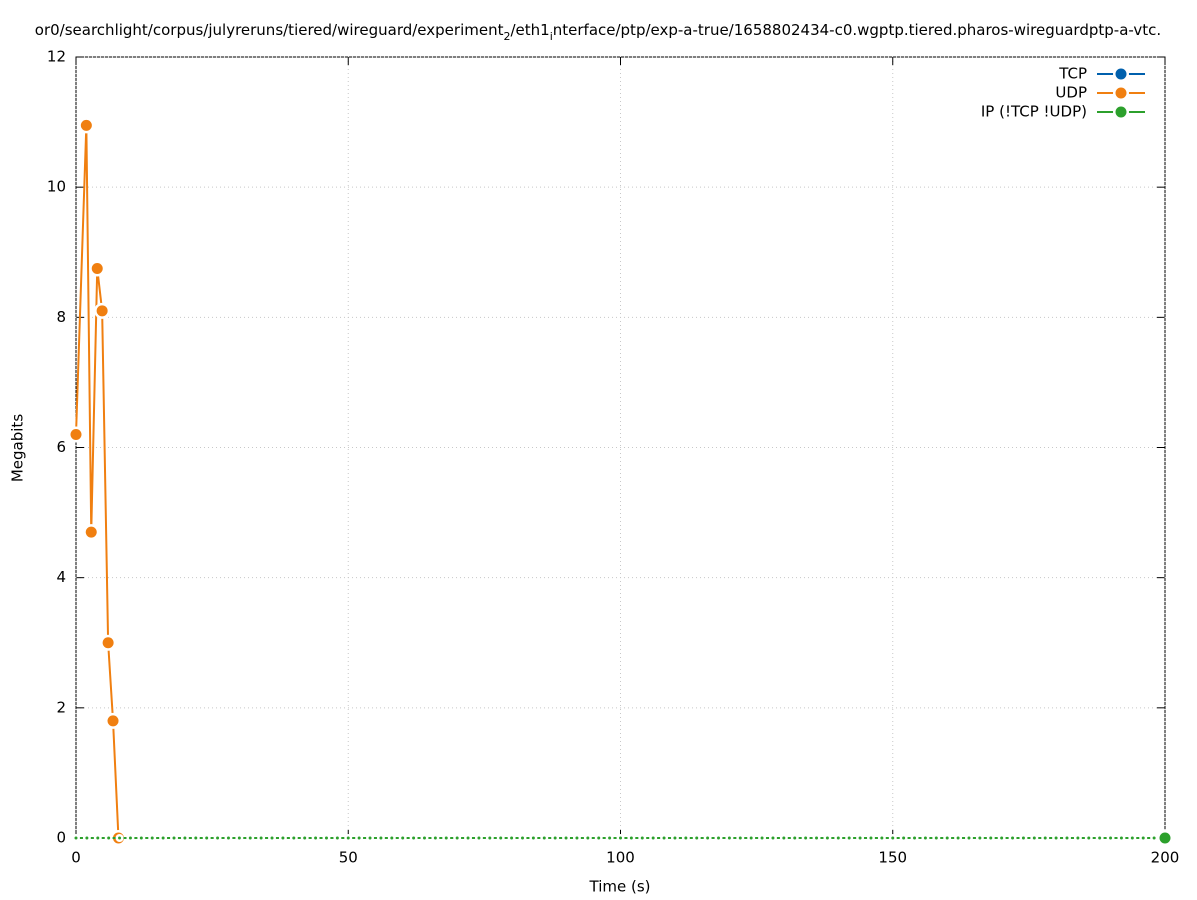 The width and height of the screenshot is (1197, 900). What do you see at coordinates (56, 187) in the screenshot?
I see `y-tick-label: 10` at bounding box center [56, 187].